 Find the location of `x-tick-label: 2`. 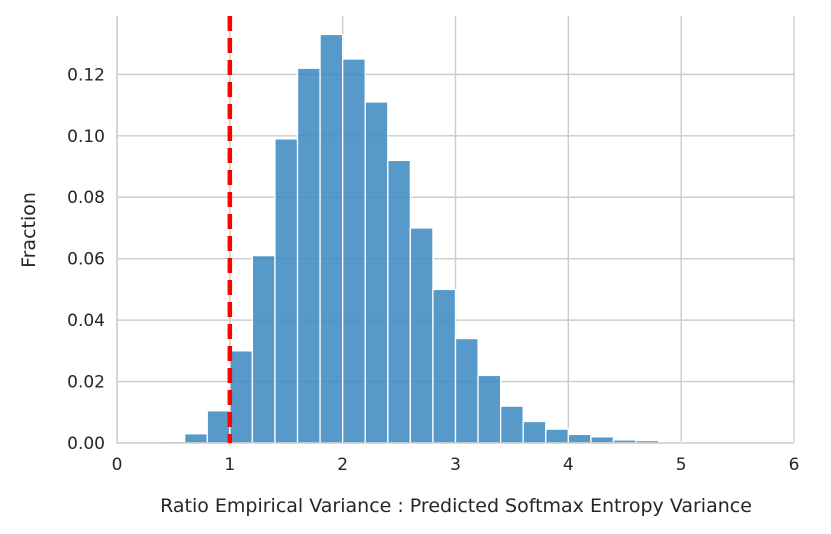

x-tick-label: 2 is located at coordinates (342, 465).